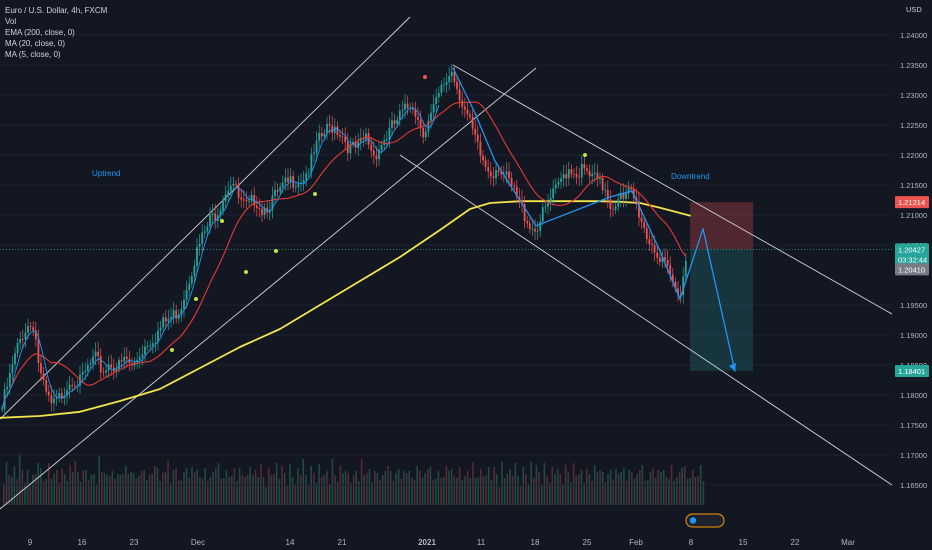  Describe the element at coordinates (690, 176) in the screenshot. I see `downtrend-label: Downtrend` at that location.